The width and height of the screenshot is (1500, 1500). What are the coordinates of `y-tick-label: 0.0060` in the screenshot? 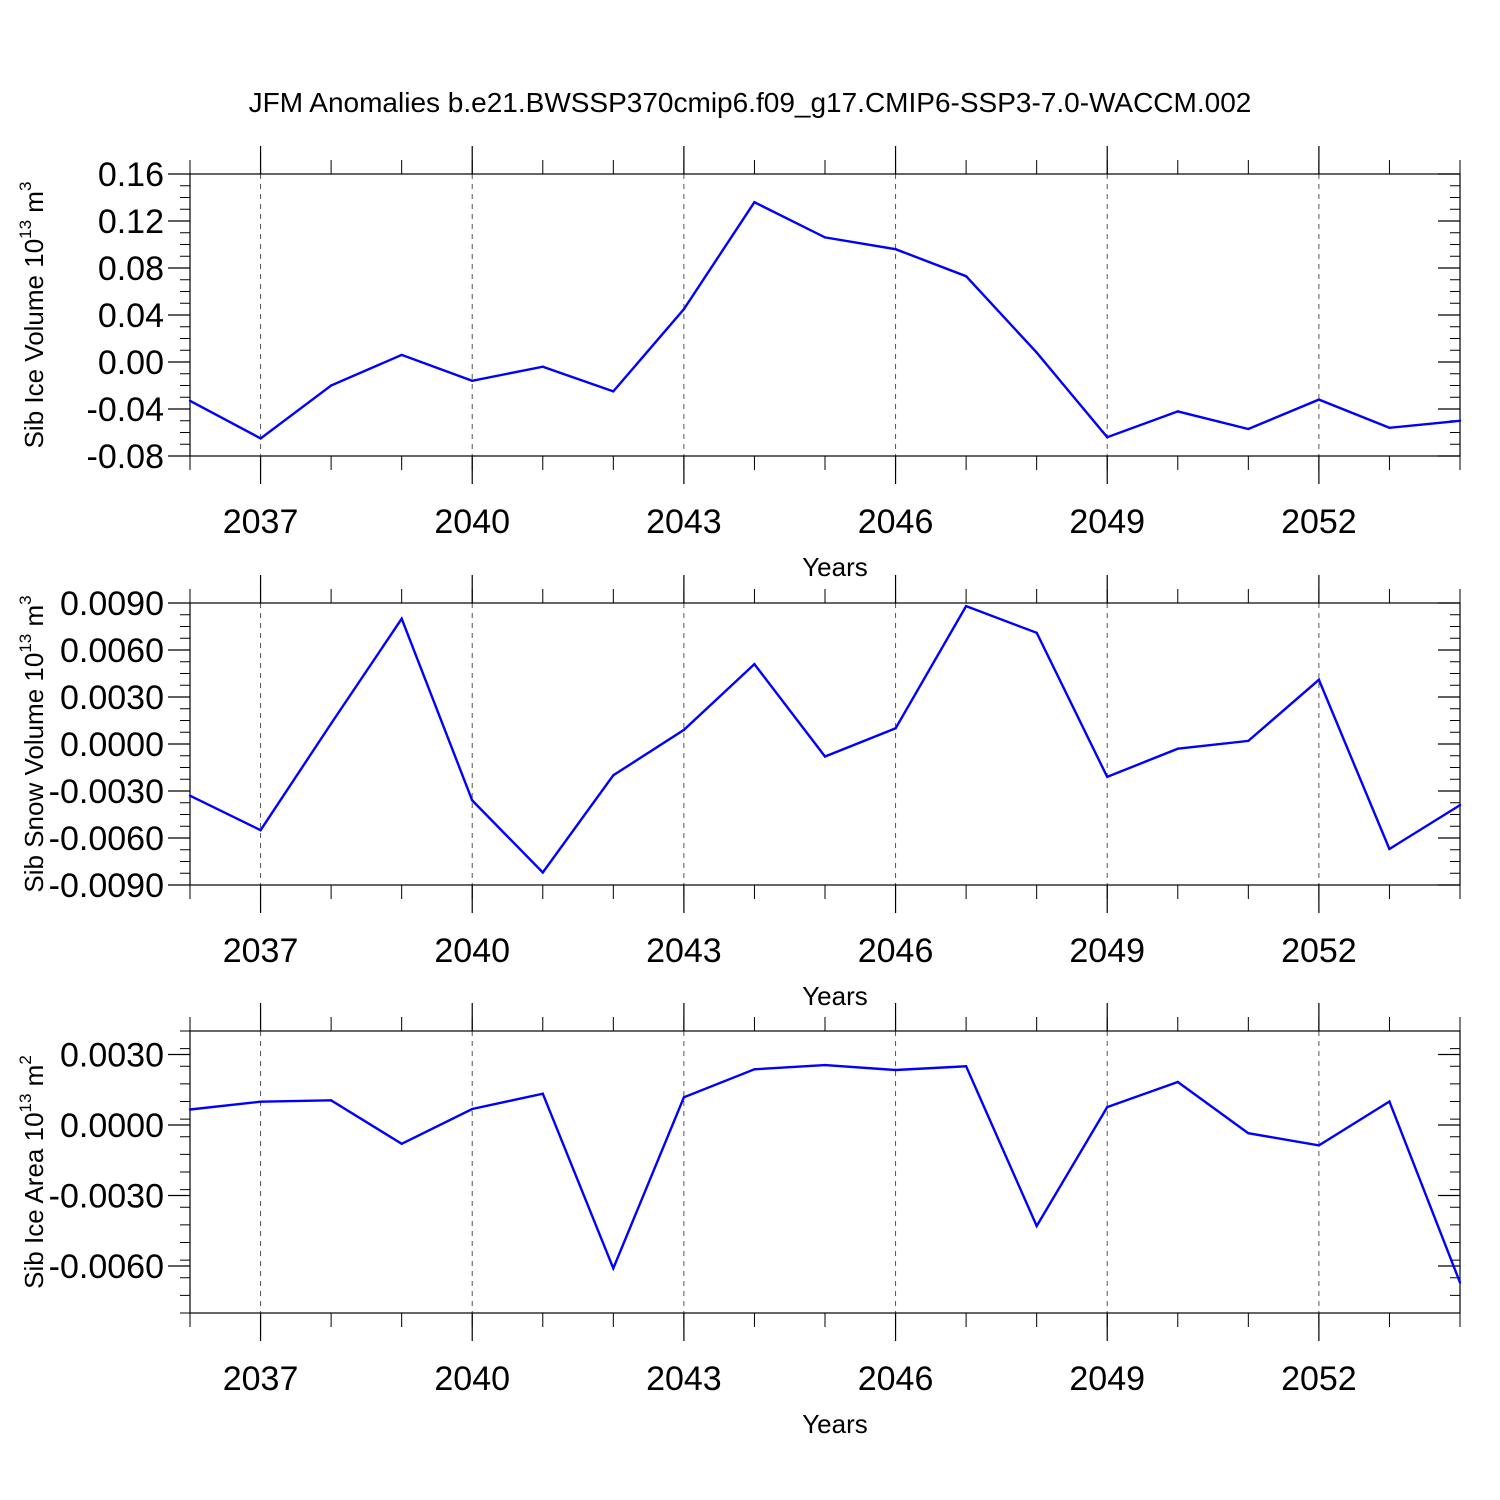 It's located at (112, 651).